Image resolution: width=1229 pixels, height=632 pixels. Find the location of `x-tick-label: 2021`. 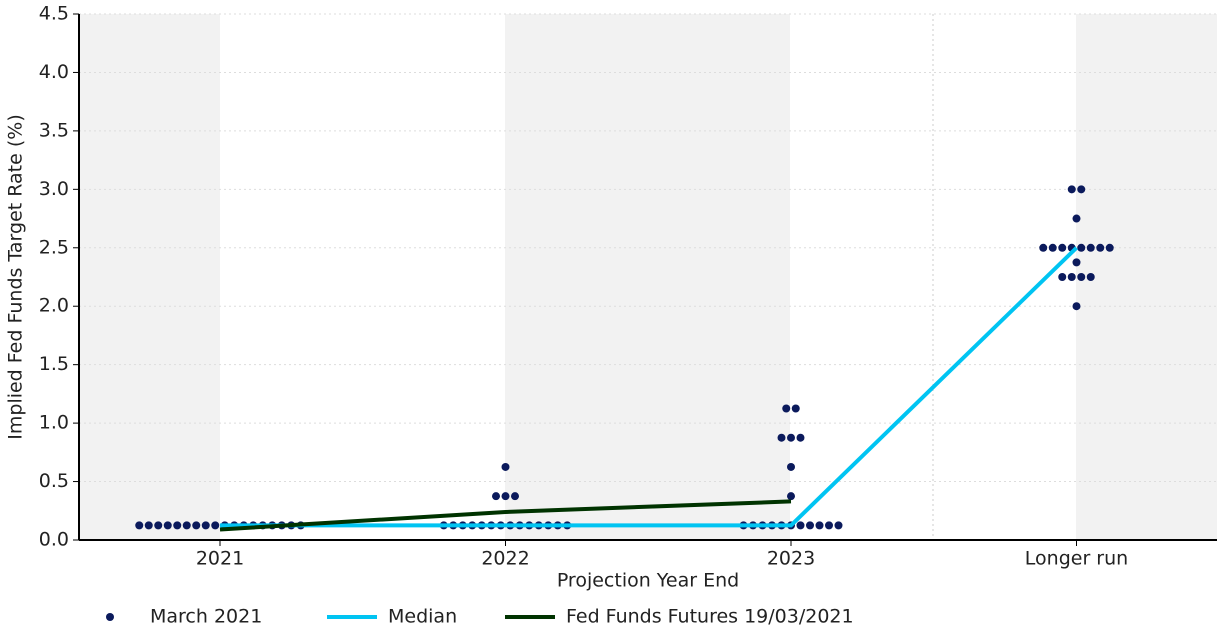

x-tick-label: 2021 is located at coordinates (220, 559).